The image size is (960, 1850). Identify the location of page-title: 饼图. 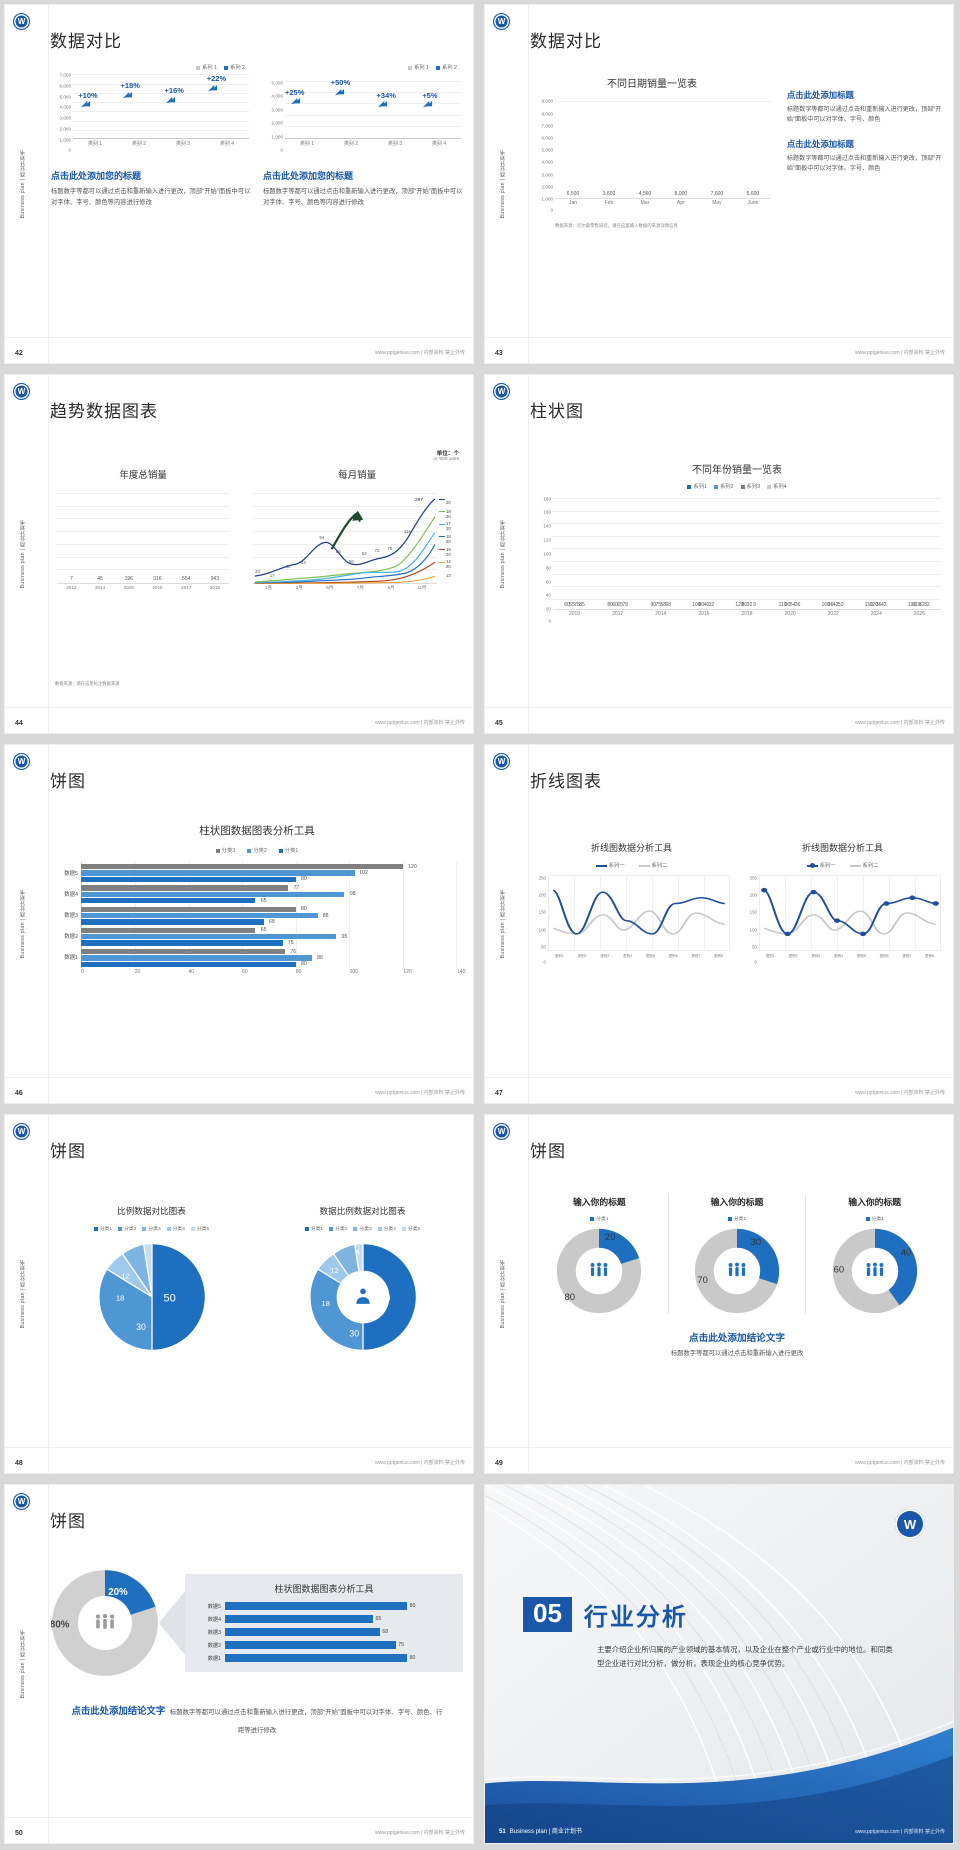
(68, 1151).